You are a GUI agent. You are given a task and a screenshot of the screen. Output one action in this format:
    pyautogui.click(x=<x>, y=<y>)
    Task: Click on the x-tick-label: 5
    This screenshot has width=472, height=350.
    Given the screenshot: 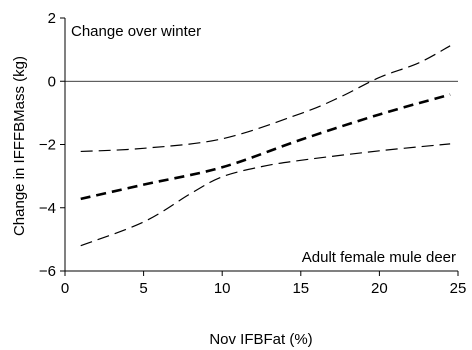 What is the action you would take?
    pyautogui.click(x=143, y=288)
    